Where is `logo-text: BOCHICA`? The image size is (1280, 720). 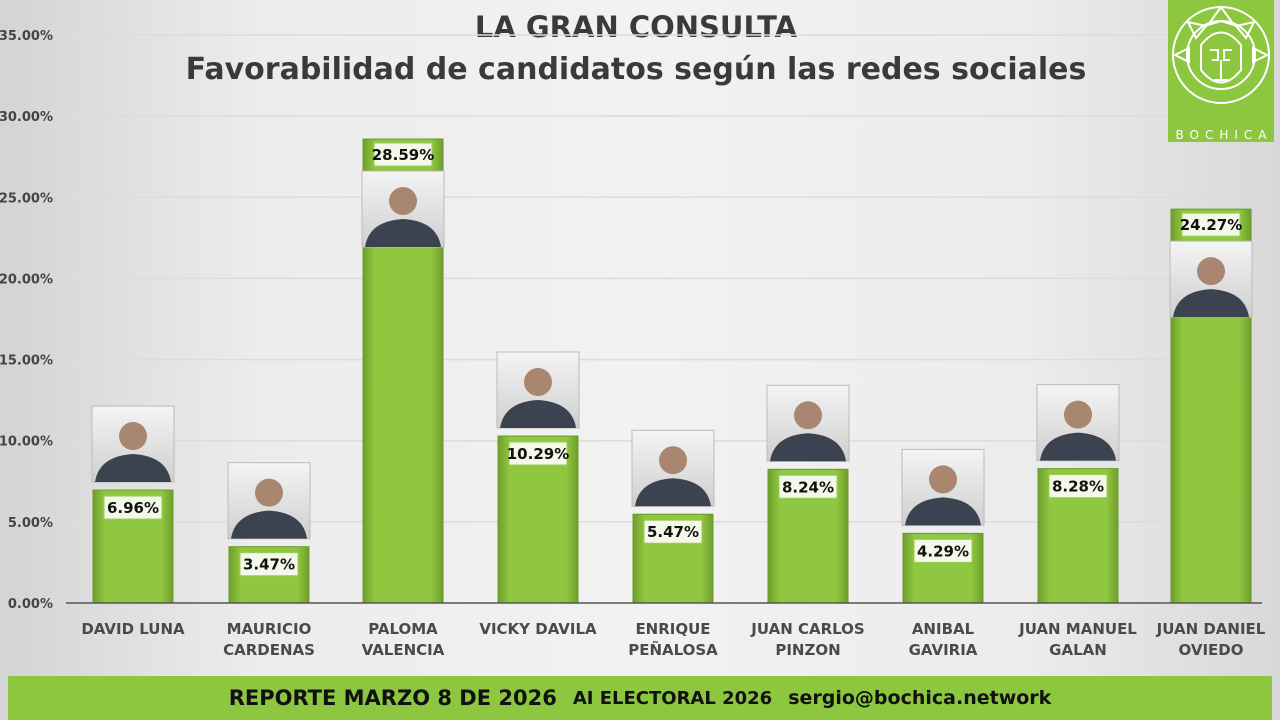
logo-text: BOCHICA is located at coordinates (1224, 135).